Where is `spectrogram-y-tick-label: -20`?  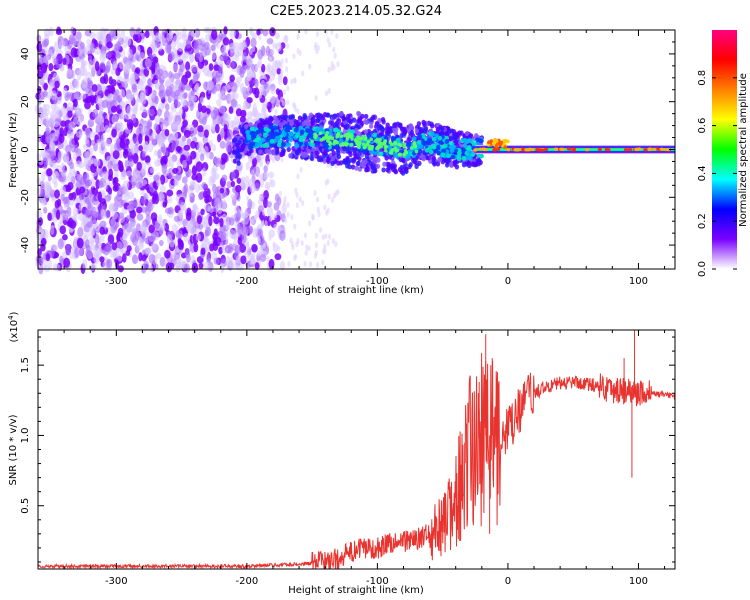 spectrogram-y-tick-label: -20 is located at coordinates (25, 197).